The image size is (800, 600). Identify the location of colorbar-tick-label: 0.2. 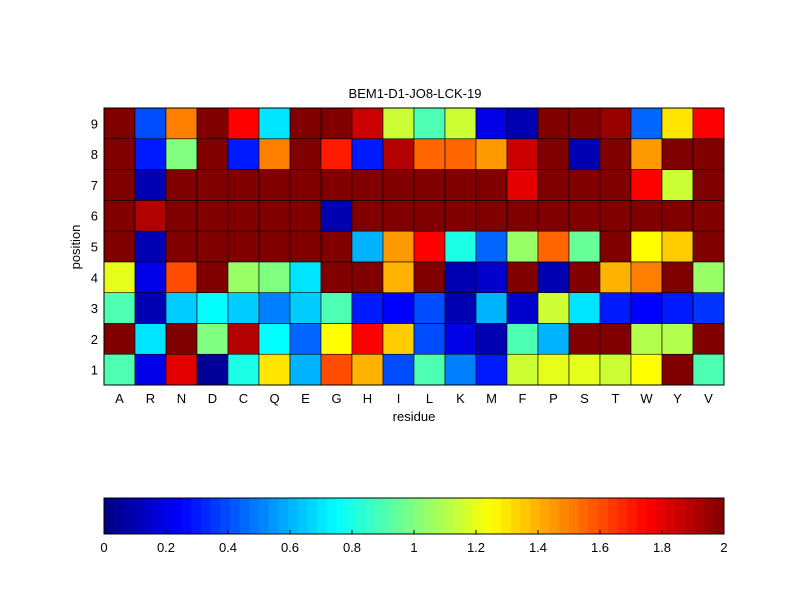
(166, 547).